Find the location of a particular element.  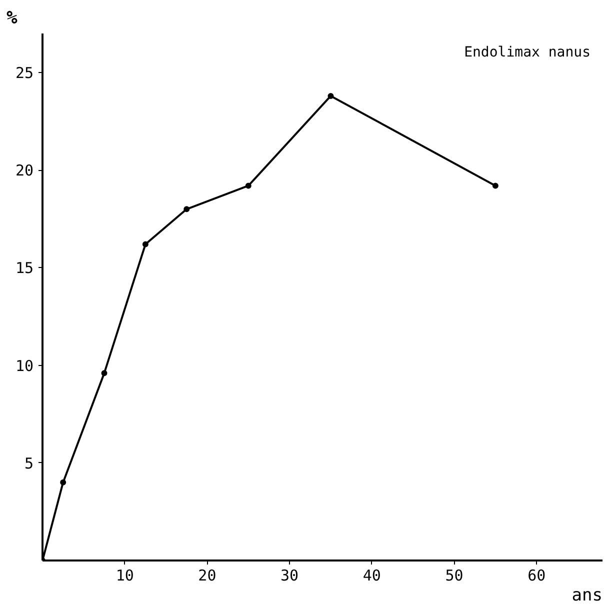

y-tick-label: 20 is located at coordinates (24, 171).